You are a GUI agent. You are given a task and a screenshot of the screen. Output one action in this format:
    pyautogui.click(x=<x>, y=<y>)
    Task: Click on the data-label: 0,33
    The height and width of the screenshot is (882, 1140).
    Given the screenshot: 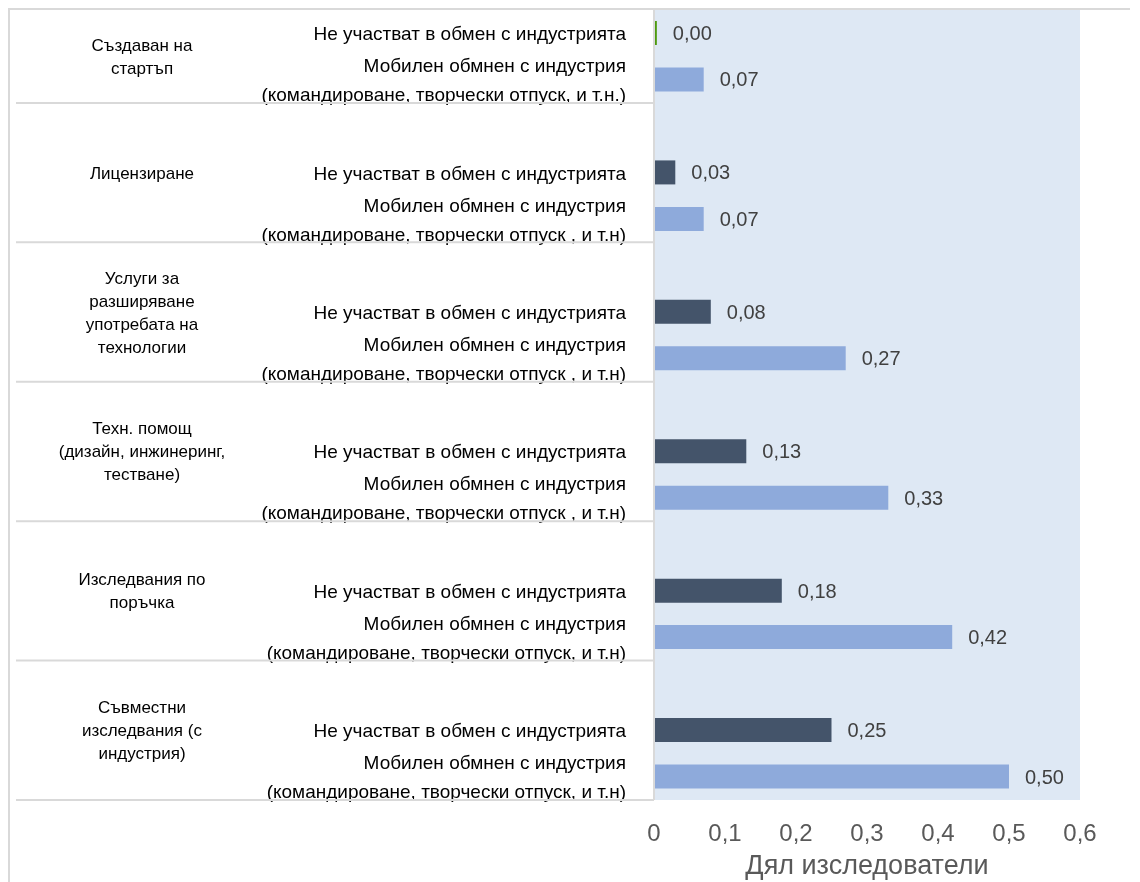 What is the action you would take?
    pyautogui.click(x=924, y=497)
    